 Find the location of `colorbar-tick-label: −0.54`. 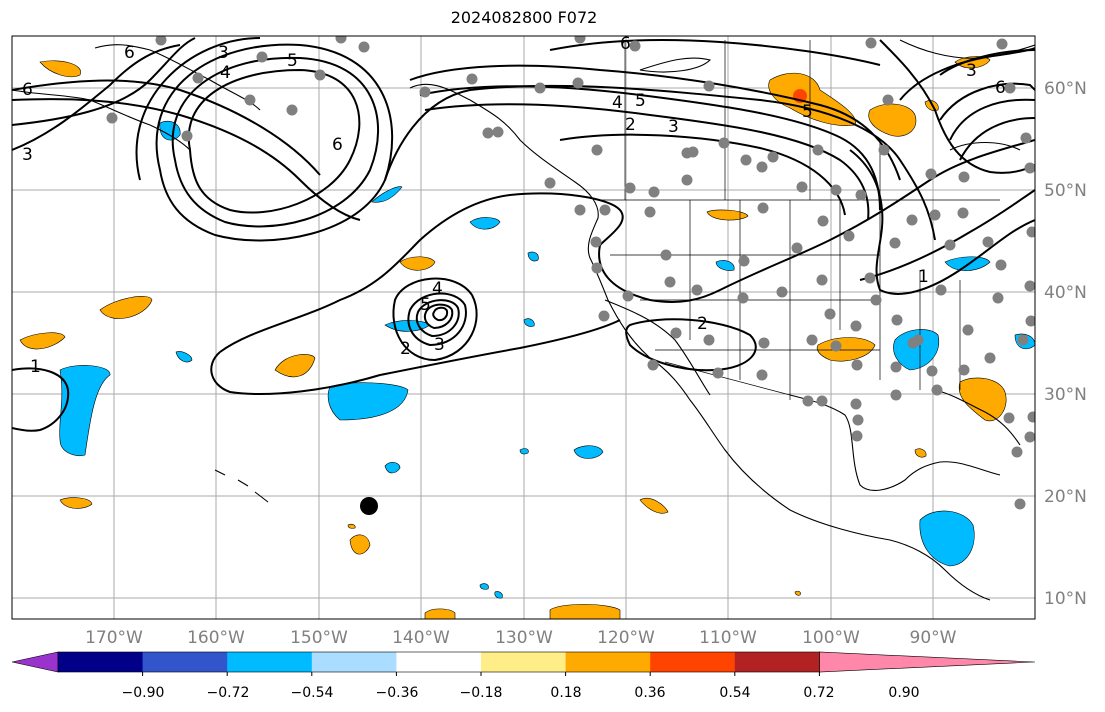

colorbar-tick-label: −0.54 is located at coordinates (312, 693).